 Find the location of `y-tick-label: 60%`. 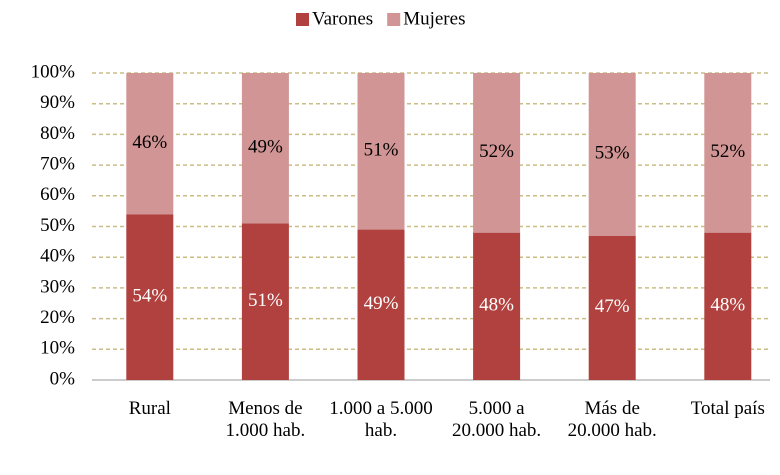

y-tick-label: 60% is located at coordinates (57, 194).